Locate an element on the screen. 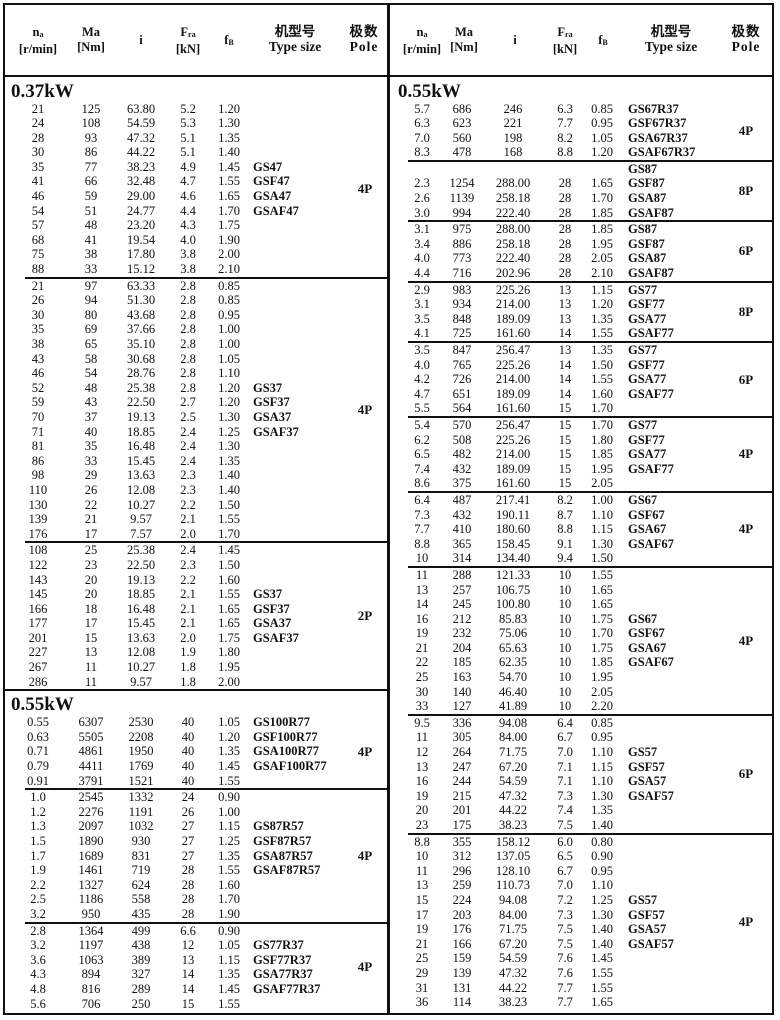 The width and height of the screenshot is (780, 1020). table-row: 6.3 623 221 7.7 0.95 is located at coordinates (591, 123).